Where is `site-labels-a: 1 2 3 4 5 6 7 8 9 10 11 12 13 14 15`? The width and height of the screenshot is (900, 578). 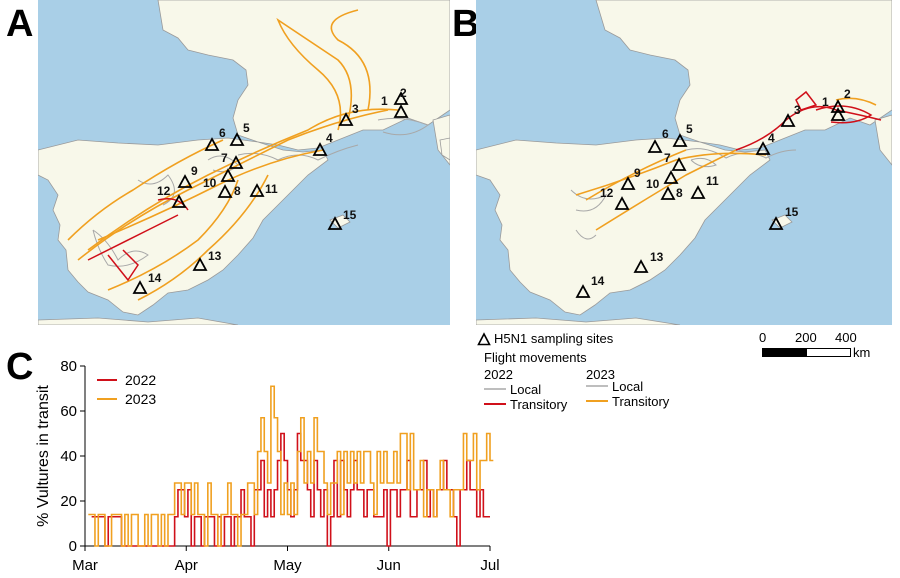
site-labels-a: 1 2 3 4 5 6 7 8 9 10 11 12 13 14 15 is located at coordinates (277, 185).